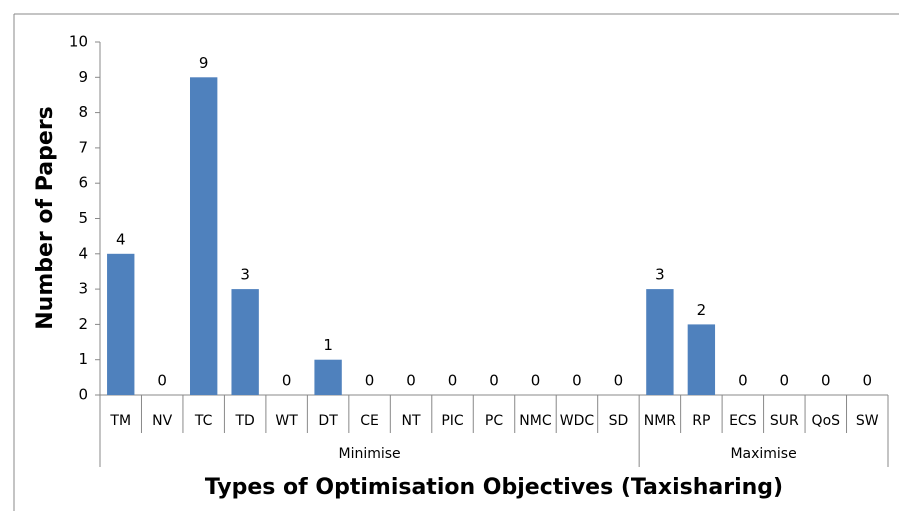 This screenshot has height=515, width=899. Describe the element at coordinates (286, 421) in the screenshot. I see `x-tick-label: WT` at that location.